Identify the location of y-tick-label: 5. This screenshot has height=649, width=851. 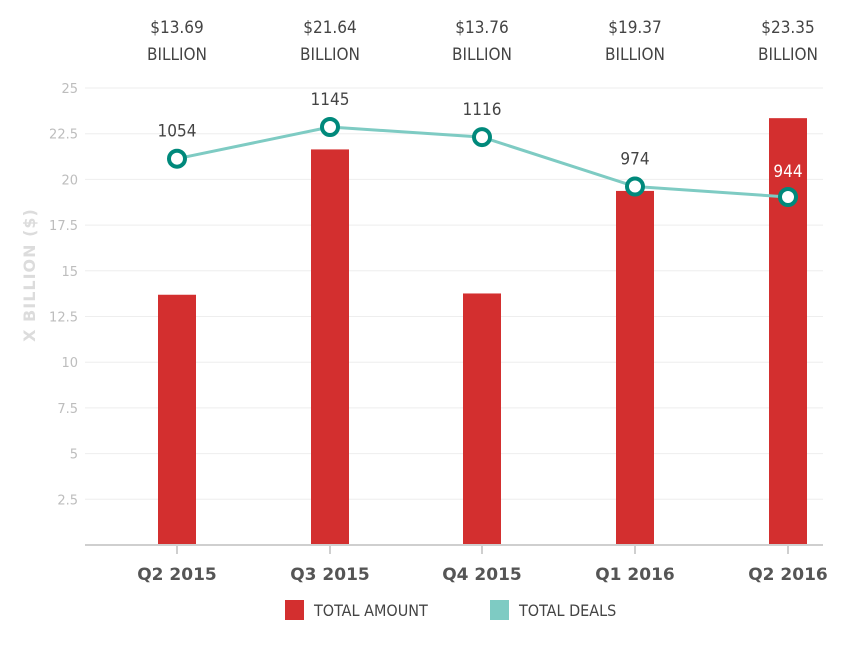
(74, 455).